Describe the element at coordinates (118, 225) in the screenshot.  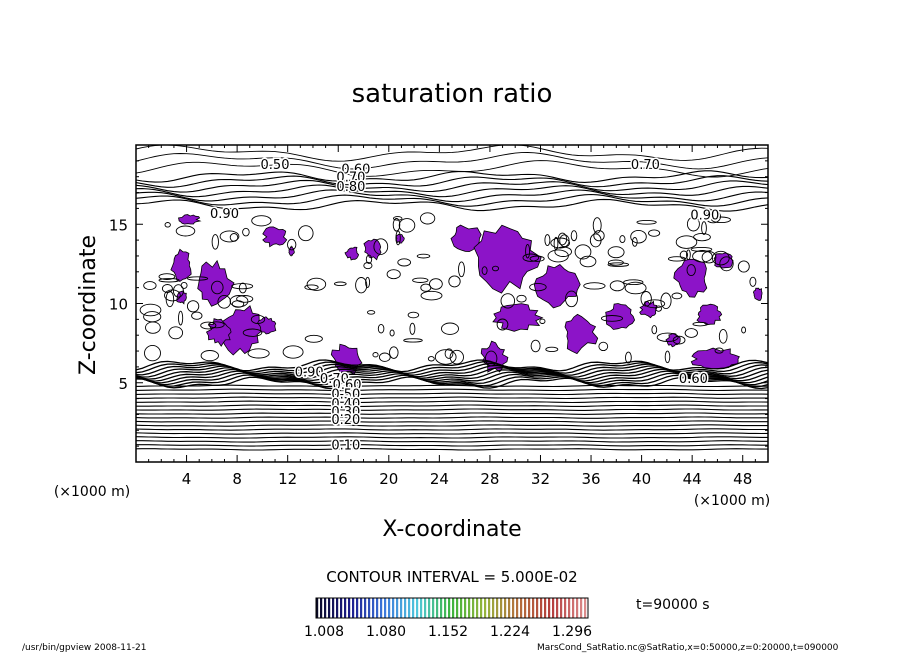
I see `y-tick-label: 15` at that location.